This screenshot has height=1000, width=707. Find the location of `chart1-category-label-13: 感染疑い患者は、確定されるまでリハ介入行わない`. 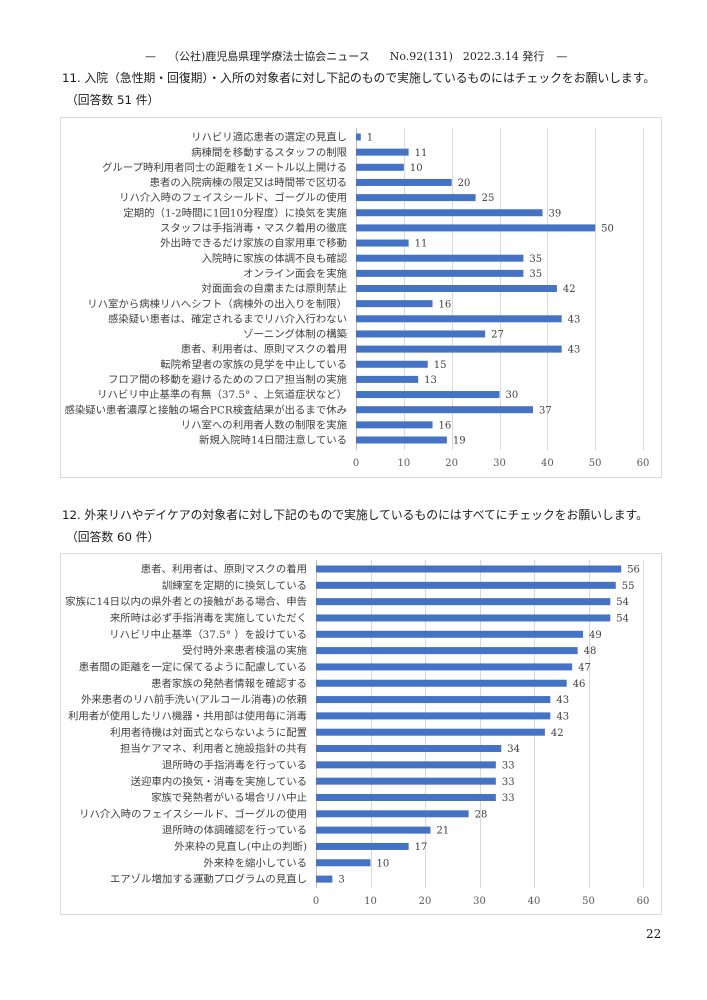

chart1-category-label-13: 感染疑い患者は、確定されるまでリハ介入行わない is located at coordinates (227, 318).